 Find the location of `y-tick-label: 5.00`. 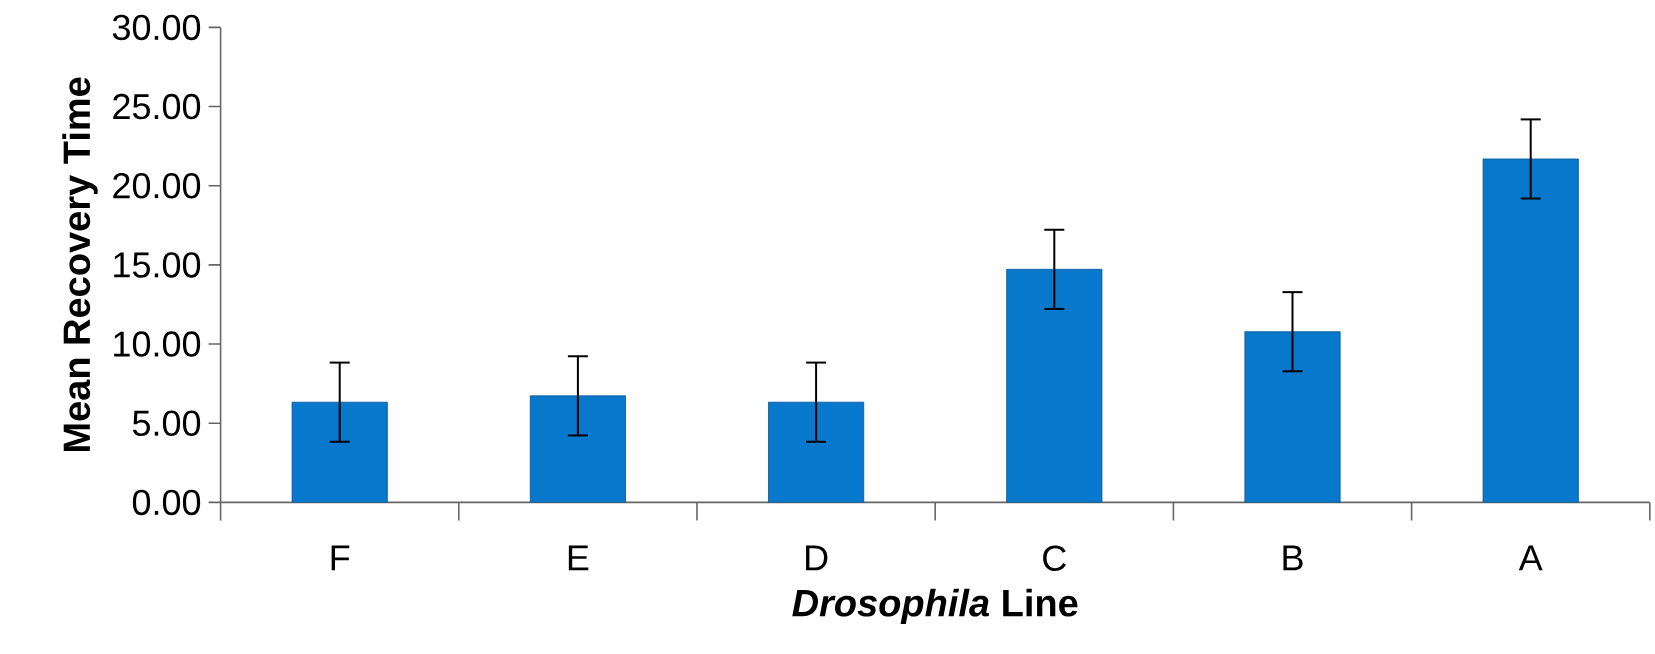

y-tick-label: 5.00 is located at coordinates (166, 423).